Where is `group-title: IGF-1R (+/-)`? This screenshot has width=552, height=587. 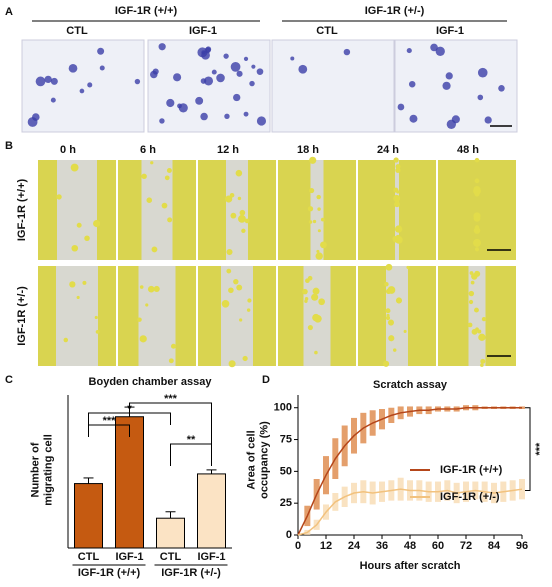 group-title: IGF-1R (+/-) is located at coordinates (395, 11).